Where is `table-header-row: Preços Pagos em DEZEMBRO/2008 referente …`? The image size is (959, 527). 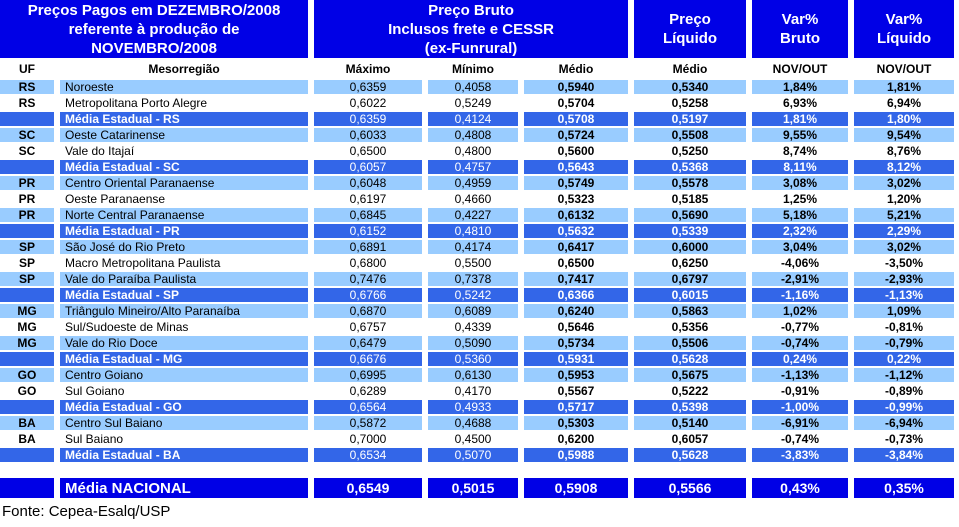
table-header-row: Preços Pagos em DEZEMBRO/2008 referente … is located at coordinates (477, 29).